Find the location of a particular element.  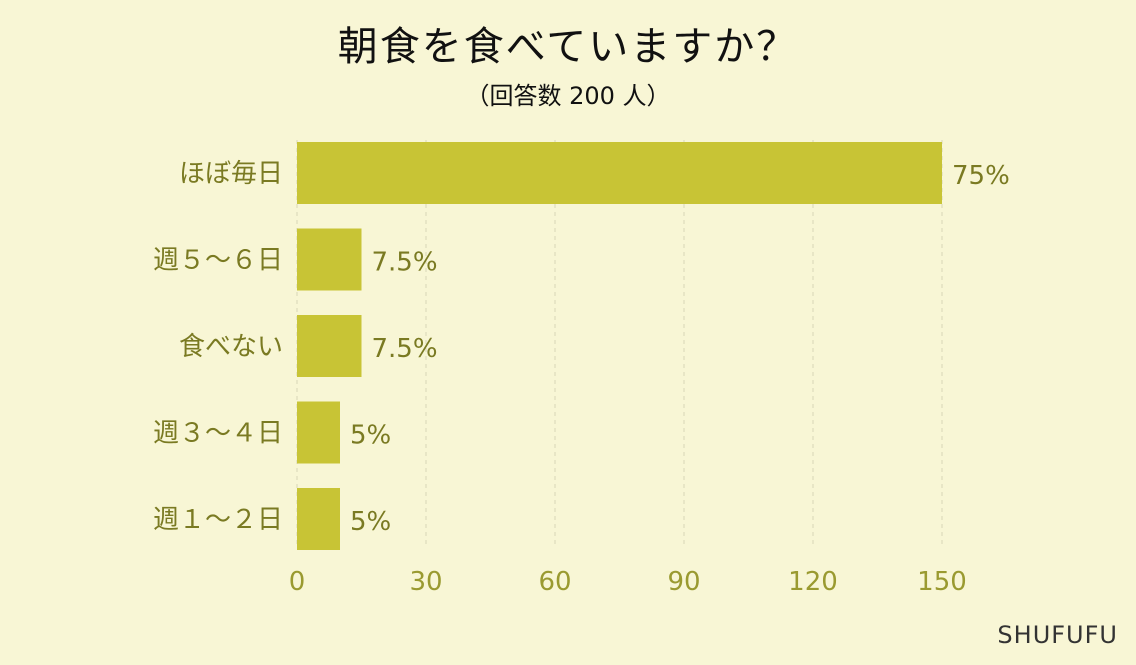

chart-title: 朝食を食べていますか？ is located at coordinates (568, 47).